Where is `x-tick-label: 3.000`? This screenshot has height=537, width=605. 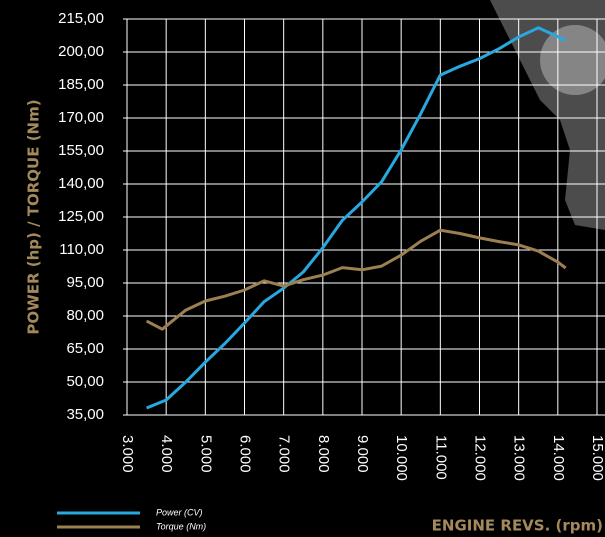
x-tick-label: 3.000 is located at coordinates (127, 454).